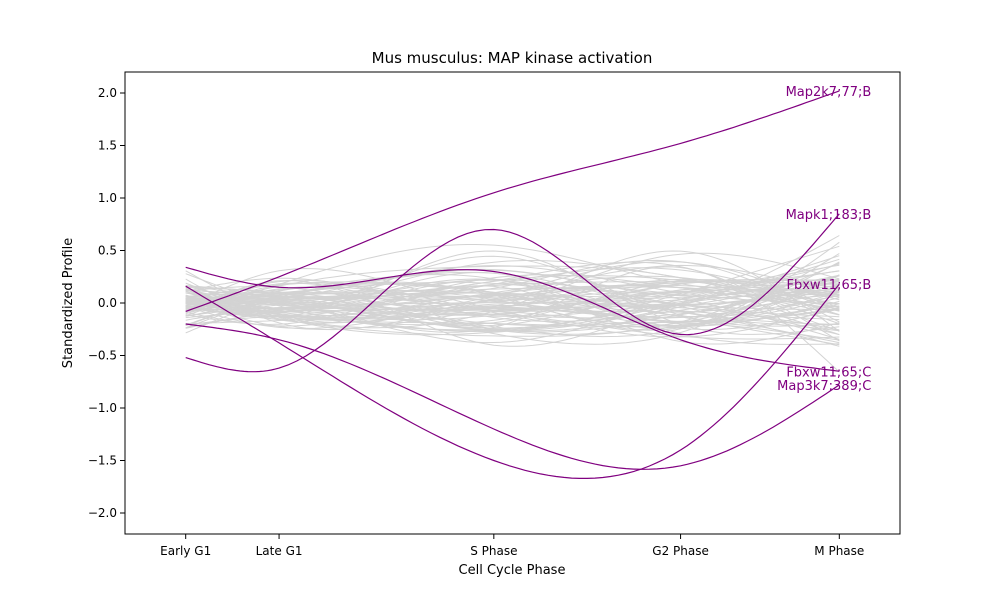  Describe the element at coordinates (102, 461) in the screenshot. I see `y-tick-label: −1.5` at that location.